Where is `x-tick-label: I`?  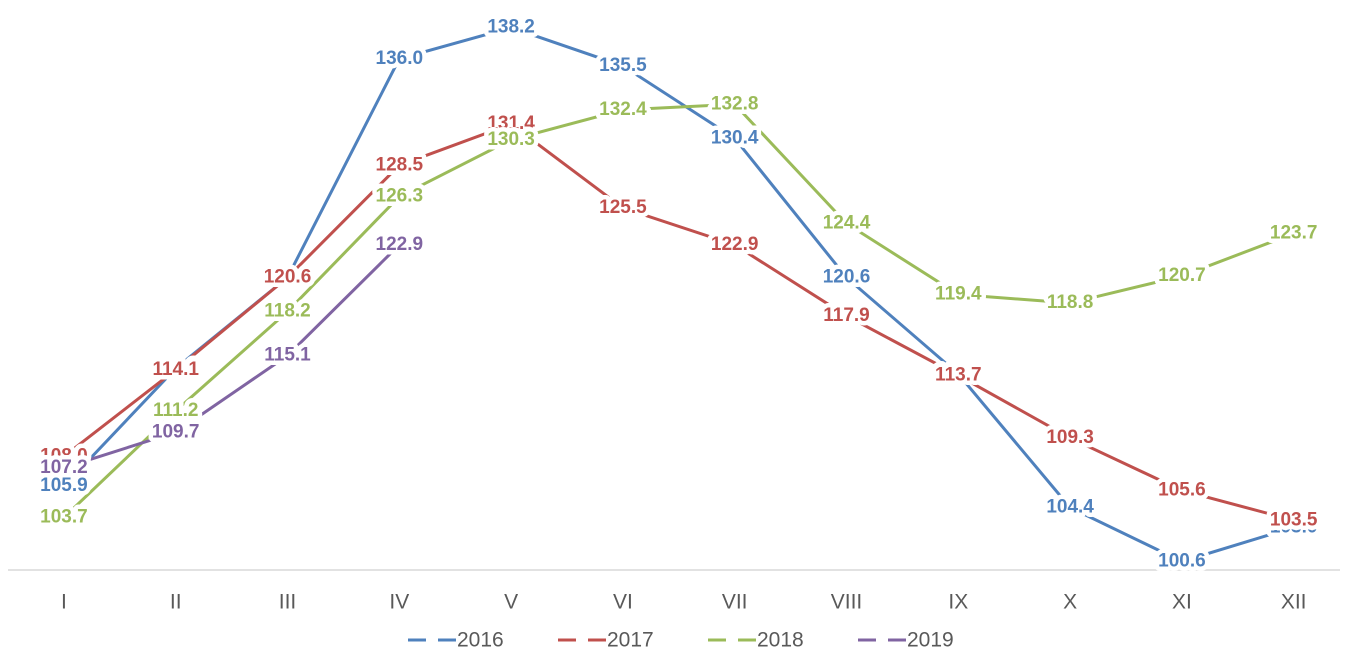 x-tick-label: I is located at coordinates (64, 602).